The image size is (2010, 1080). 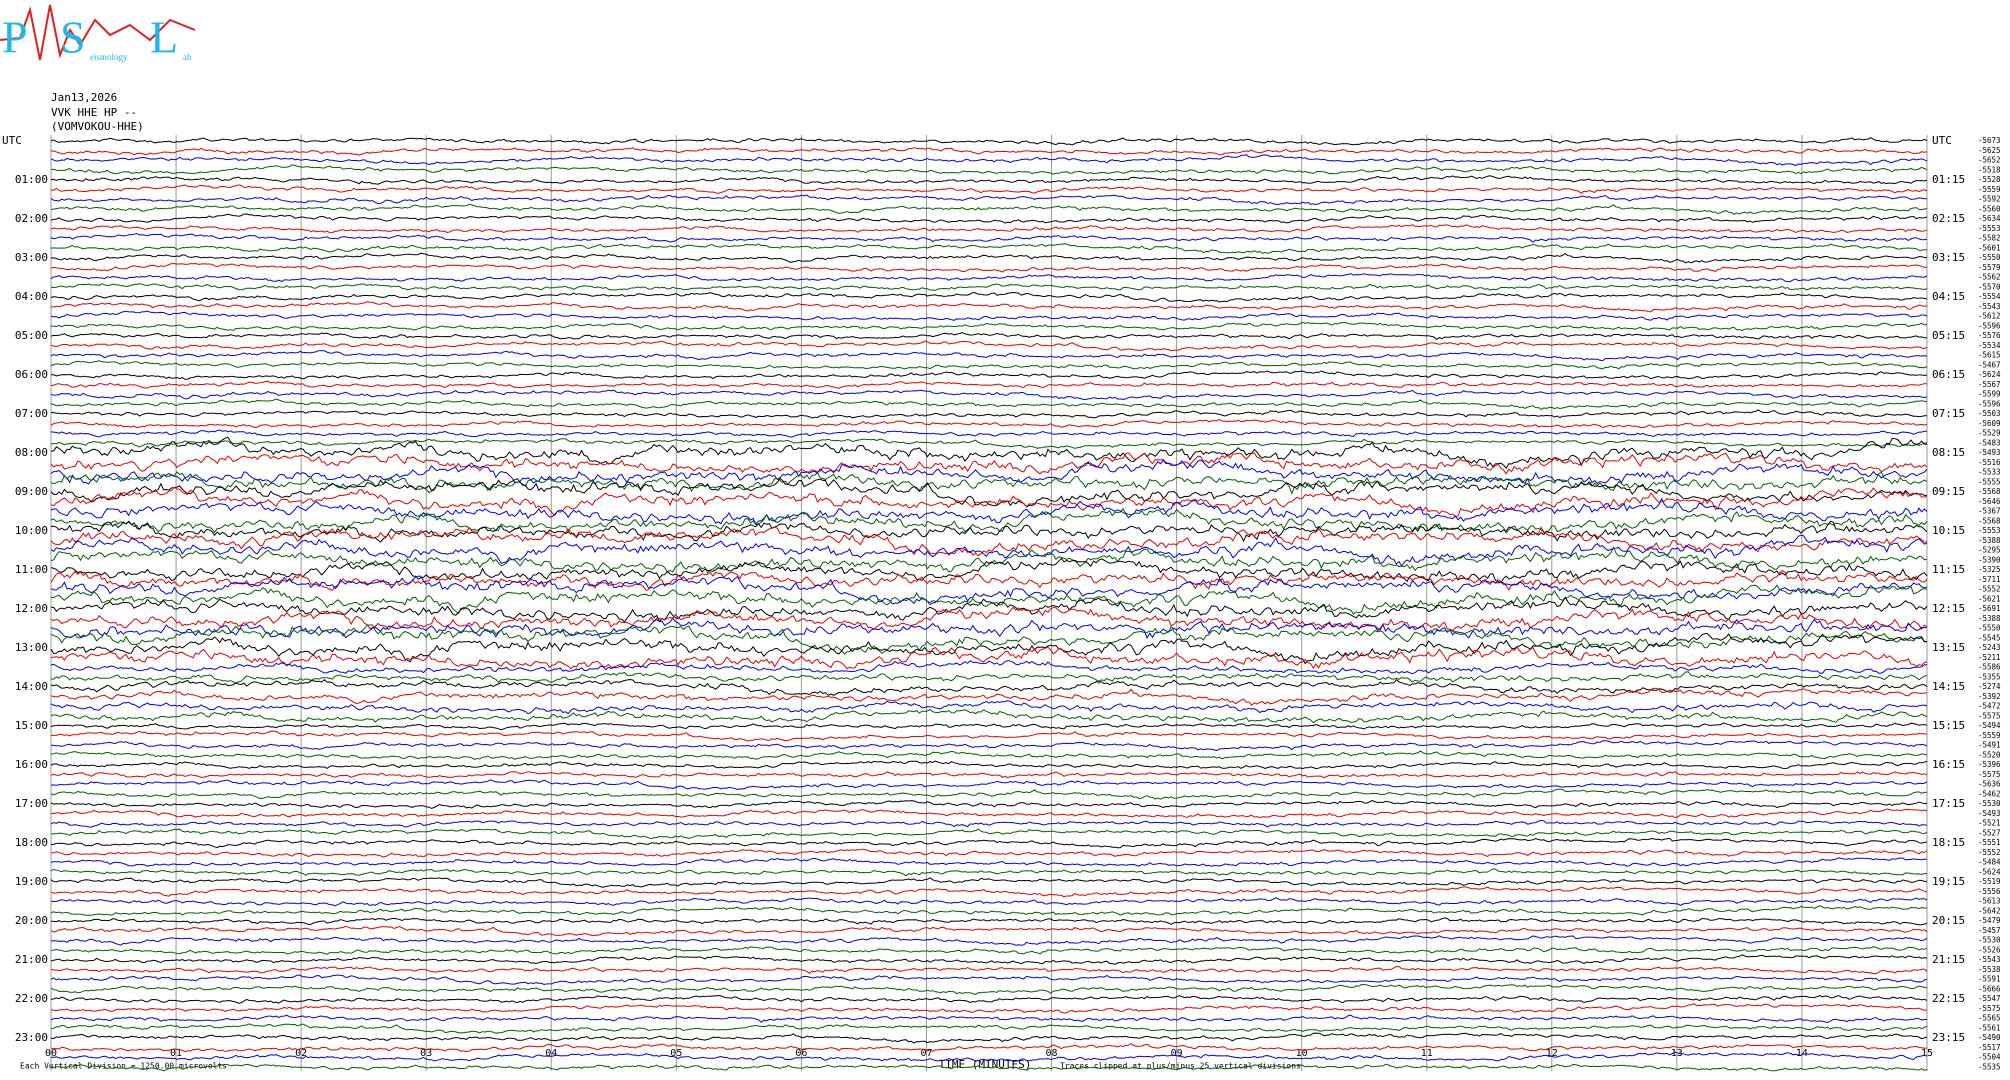 What do you see at coordinates (1989, 803) in the screenshot?
I see `trace-label: -5530` at bounding box center [1989, 803].